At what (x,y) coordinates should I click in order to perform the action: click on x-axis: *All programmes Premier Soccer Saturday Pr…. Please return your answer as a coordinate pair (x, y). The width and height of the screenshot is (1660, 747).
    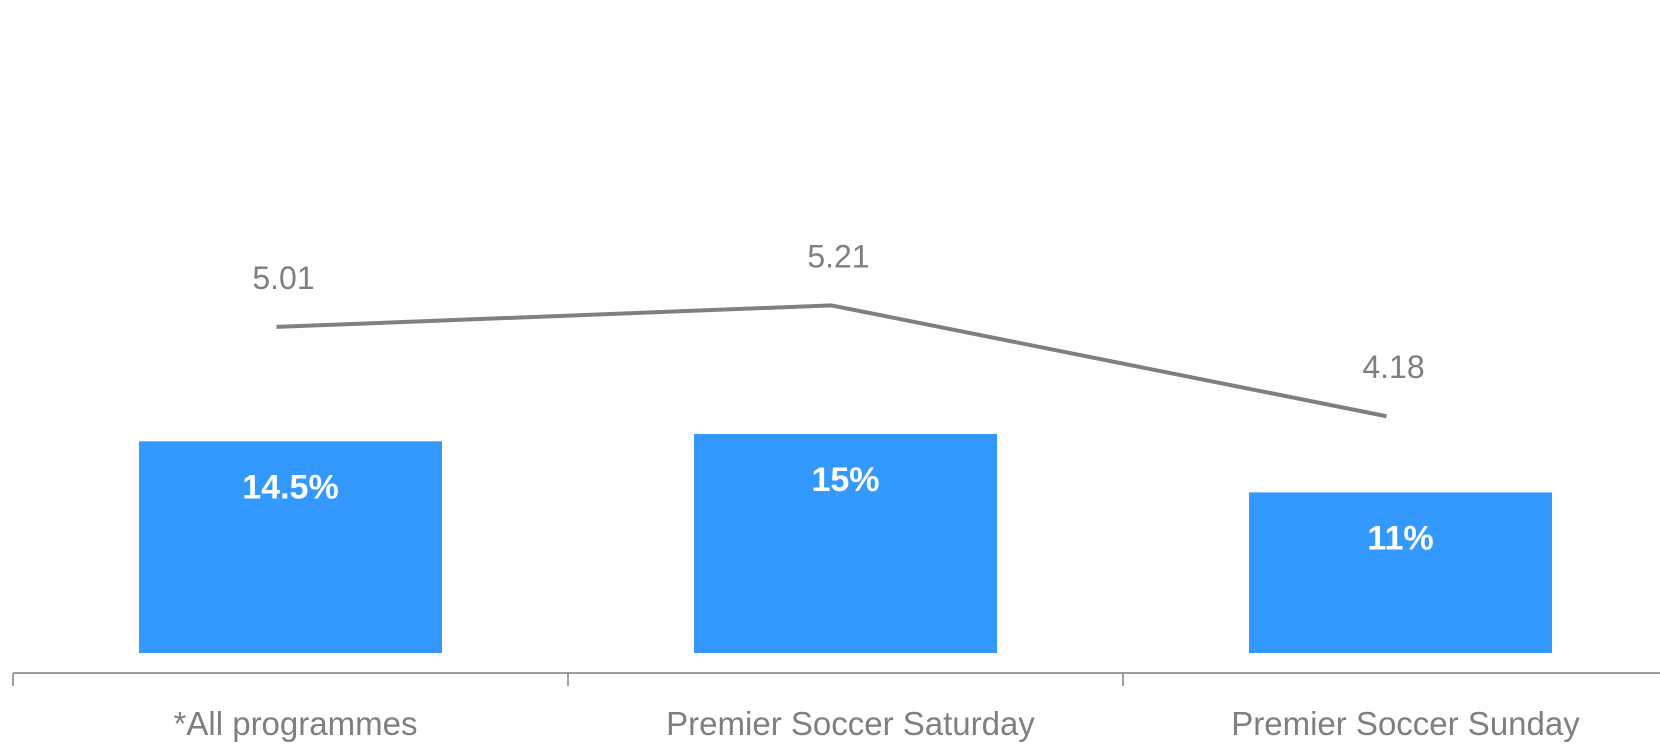
    Looking at the image, I should click on (836, 707).